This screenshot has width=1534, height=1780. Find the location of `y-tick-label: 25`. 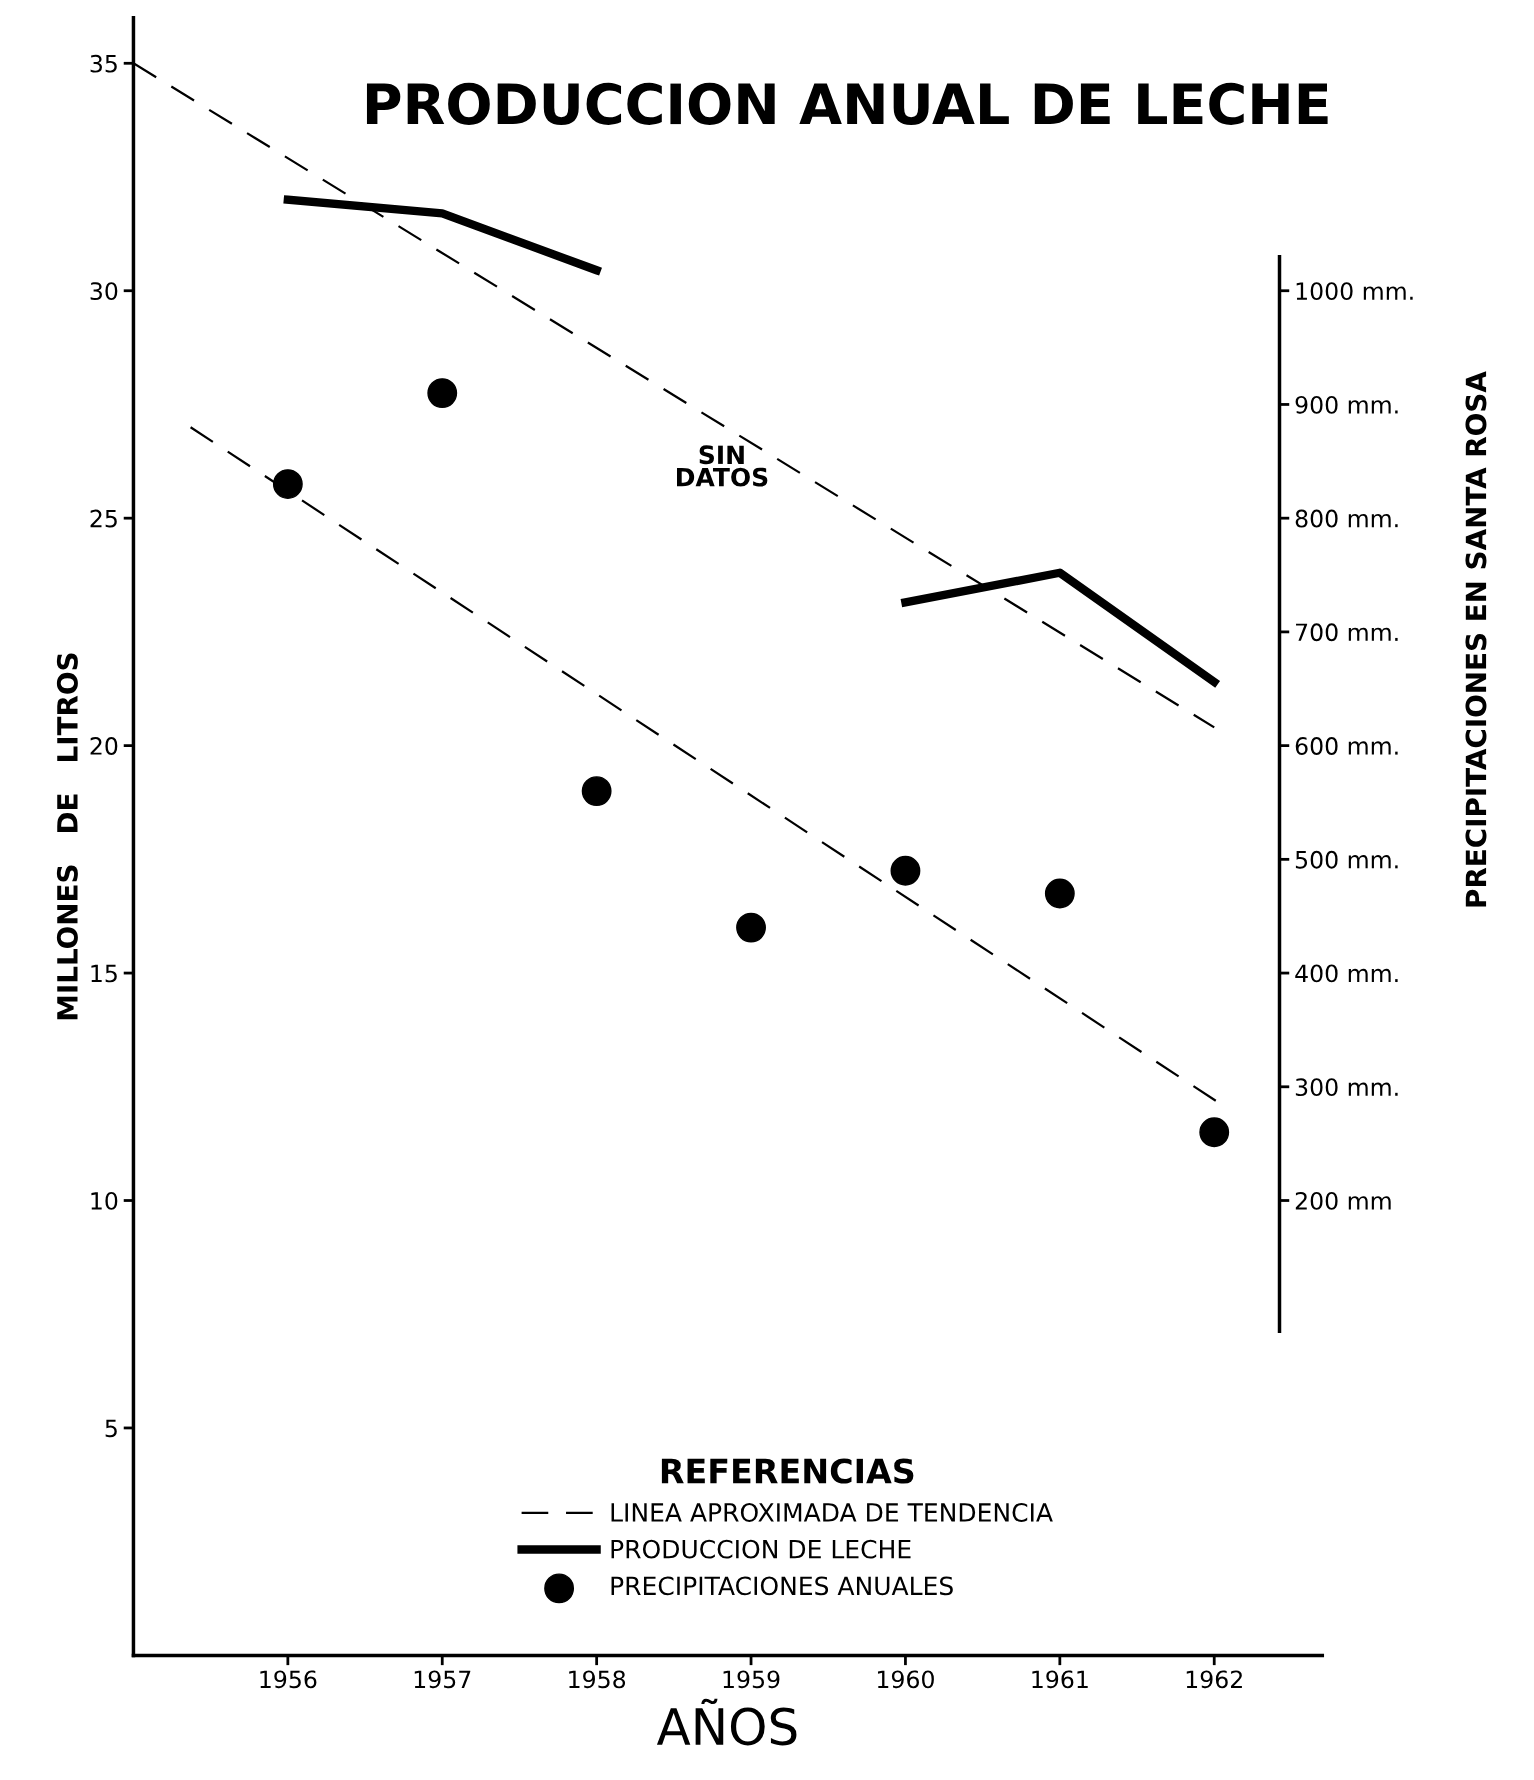

y-tick-label: 25 is located at coordinates (103, 518).